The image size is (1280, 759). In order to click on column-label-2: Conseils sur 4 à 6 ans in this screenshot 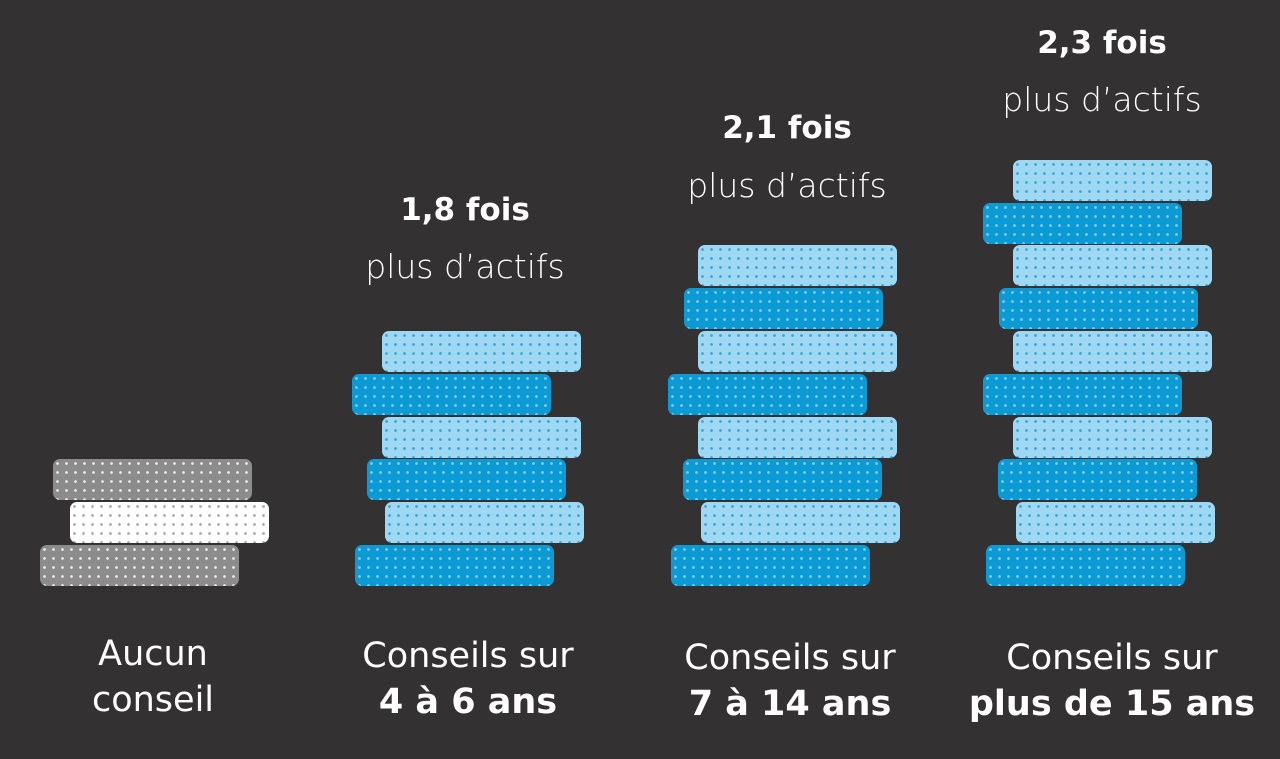, I will do `click(468, 679)`.